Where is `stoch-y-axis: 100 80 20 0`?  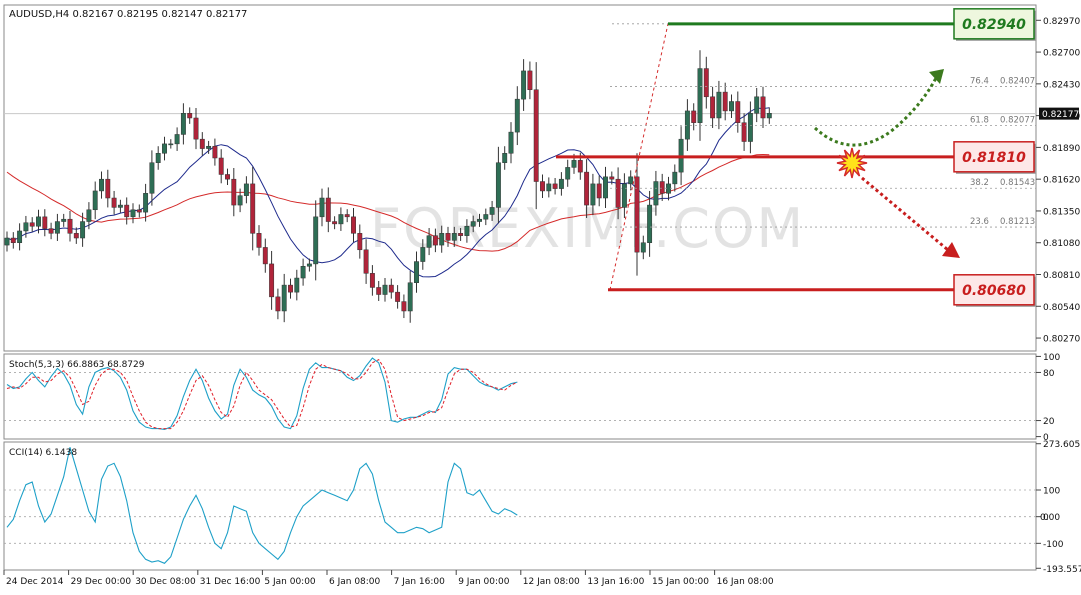
stoch-y-axis: 100 80 20 0 is located at coordinates (1048, 398).